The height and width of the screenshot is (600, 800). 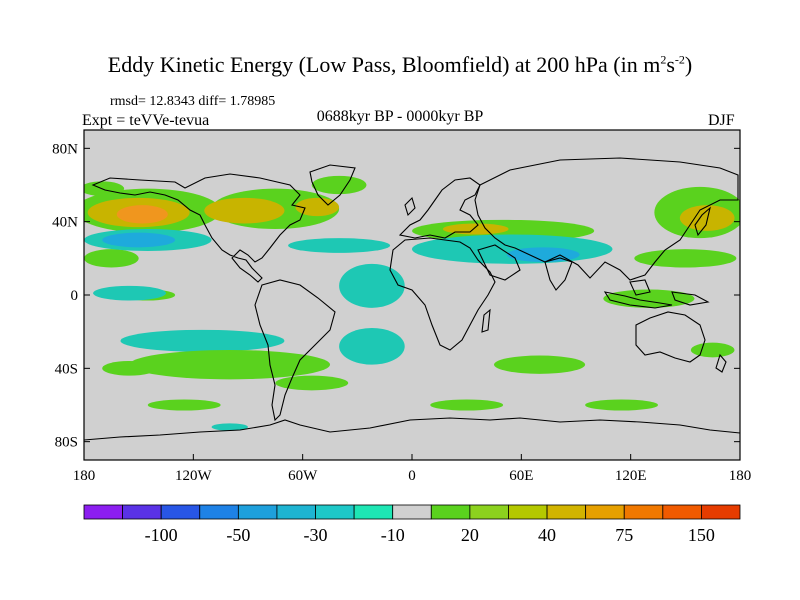 I want to click on lat-tick-label-4: 80S, so click(x=66, y=443).